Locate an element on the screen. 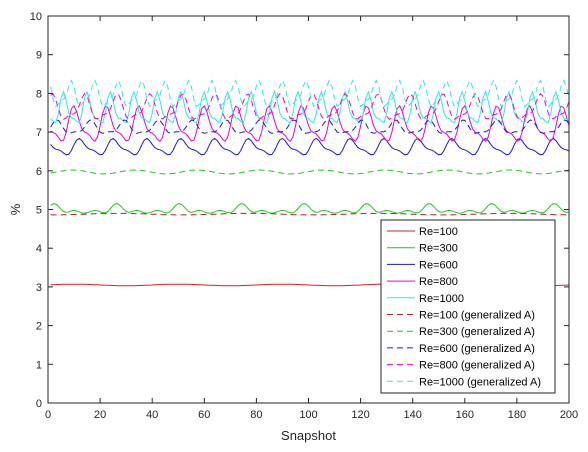 This screenshot has width=588, height=452. y-tick-label: 3 is located at coordinates (39, 288).